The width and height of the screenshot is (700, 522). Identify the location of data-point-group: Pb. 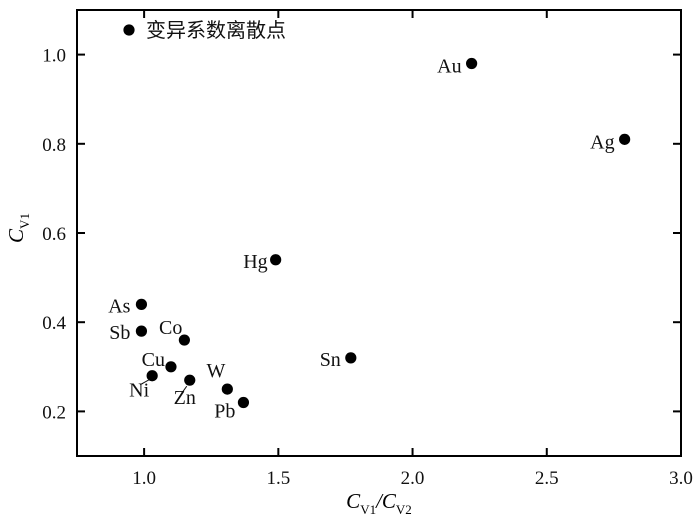
(232, 409).